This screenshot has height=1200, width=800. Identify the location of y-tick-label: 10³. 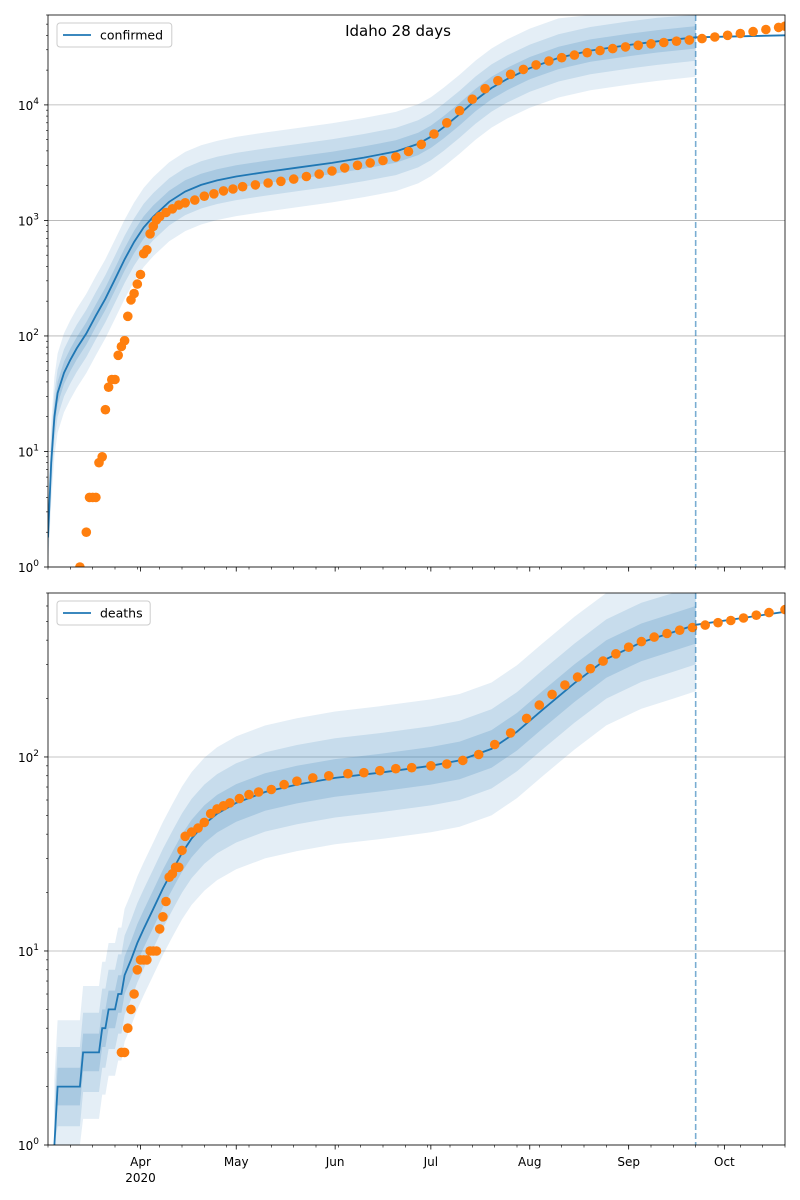
(28, 220).